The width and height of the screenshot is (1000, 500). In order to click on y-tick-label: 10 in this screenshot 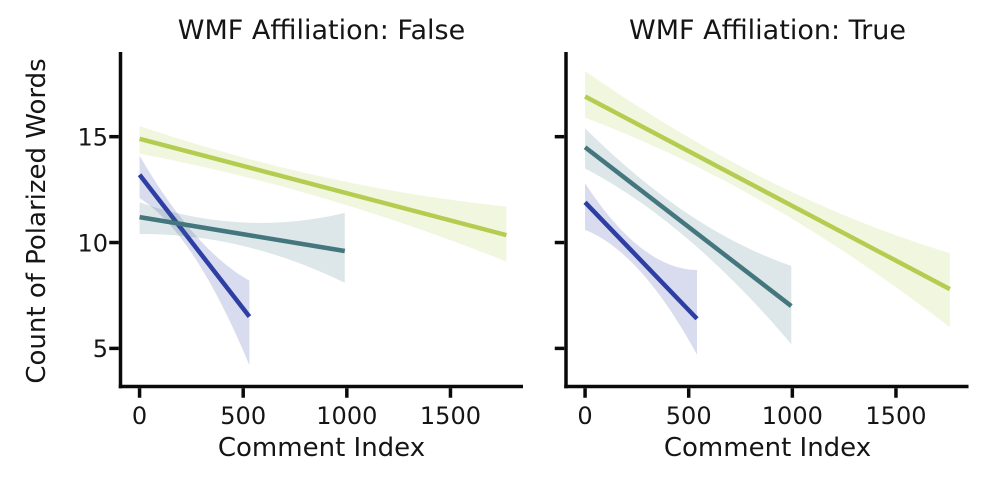, I will do `click(92, 243)`.